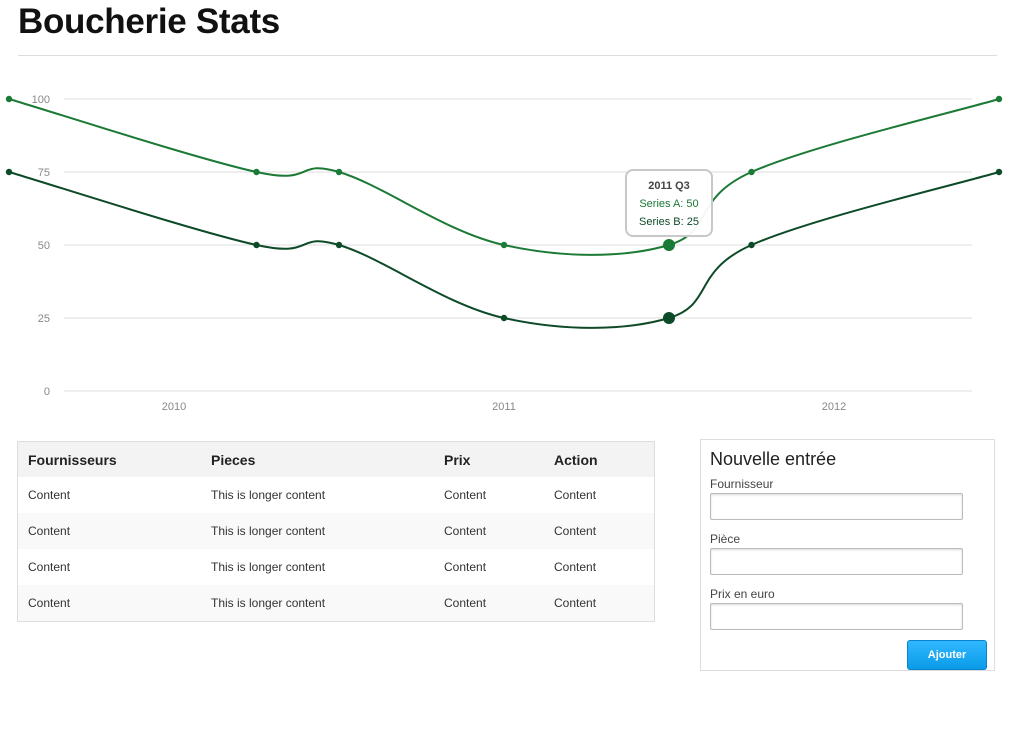  I want to click on piece-input, so click(836, 561).